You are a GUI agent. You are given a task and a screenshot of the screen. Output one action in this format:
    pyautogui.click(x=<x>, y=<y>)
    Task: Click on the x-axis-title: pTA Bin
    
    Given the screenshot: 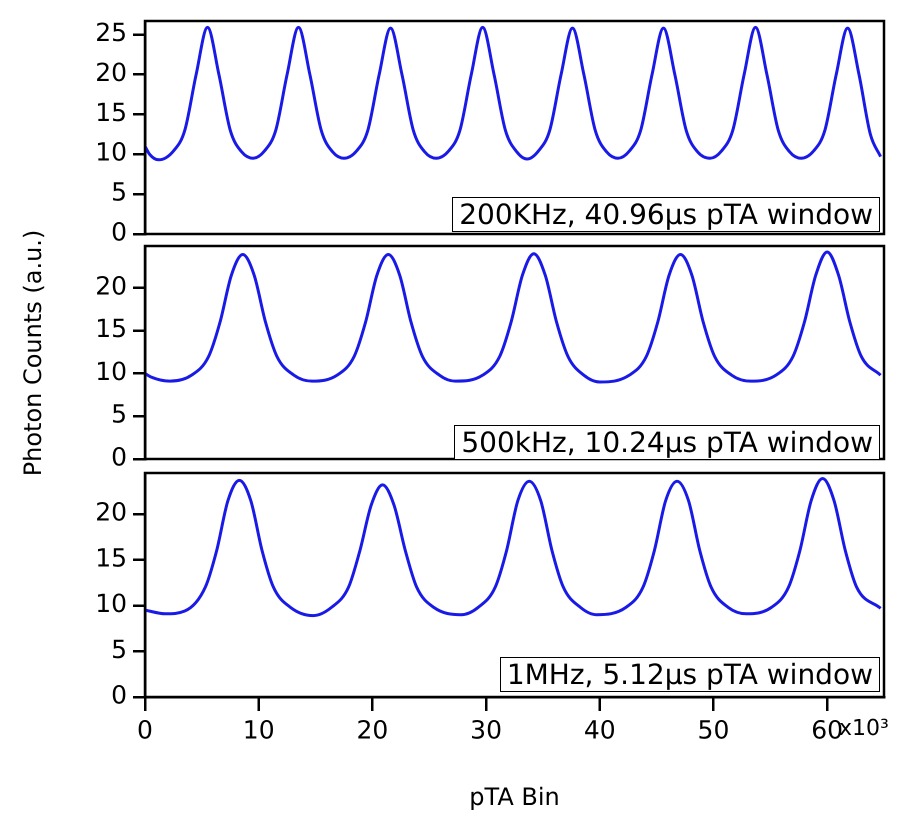 What is the action you would take?
    pyautogui.click(x=514, y=796)
    